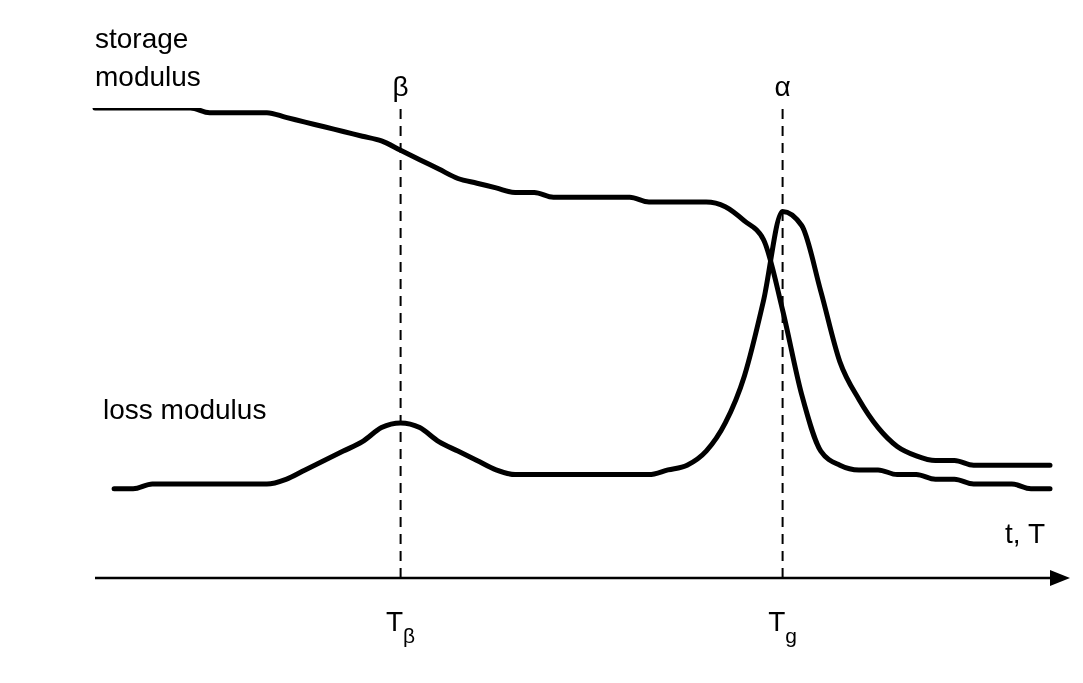 Image resolution: width=1083 pixels, height=683 pixels. What do you see at coordinates (401, 626) in the screenshot?
I see `x-tick-label: T$_{β}$` at bounding box center [401, 626].